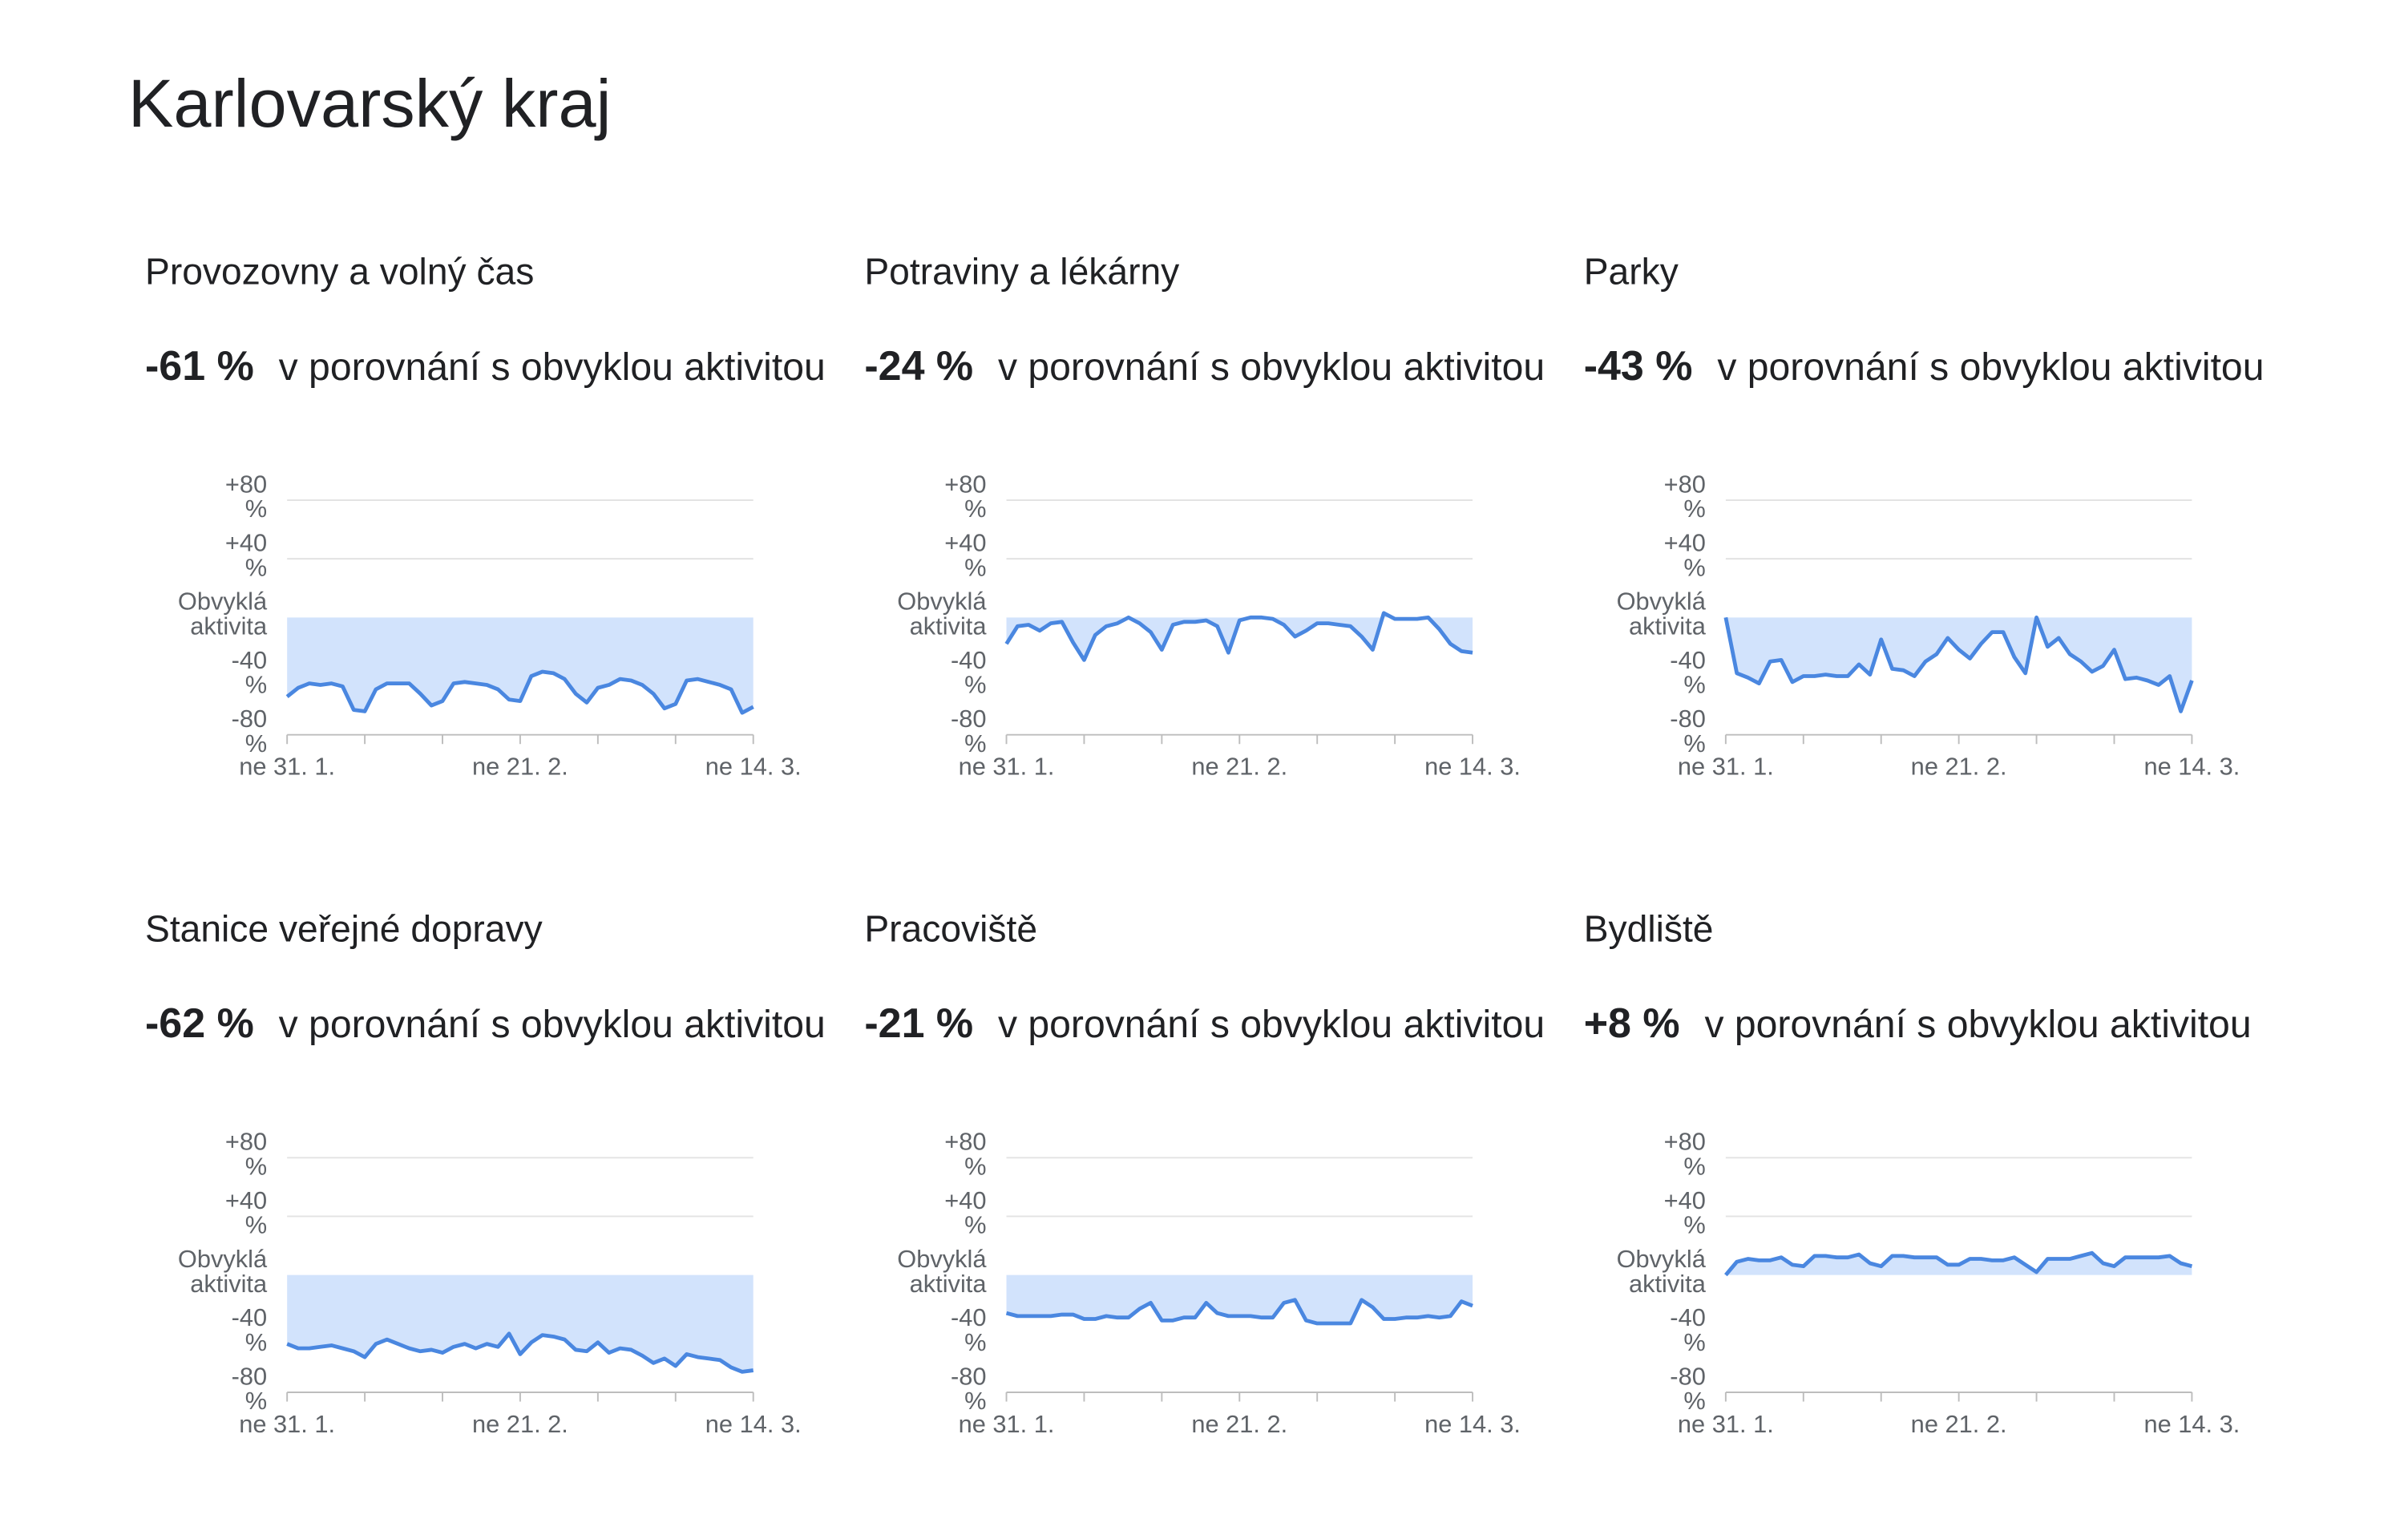  I want to click on headline: -61 % v porovnání s obvyklou aktivitou, so click(485, 366).